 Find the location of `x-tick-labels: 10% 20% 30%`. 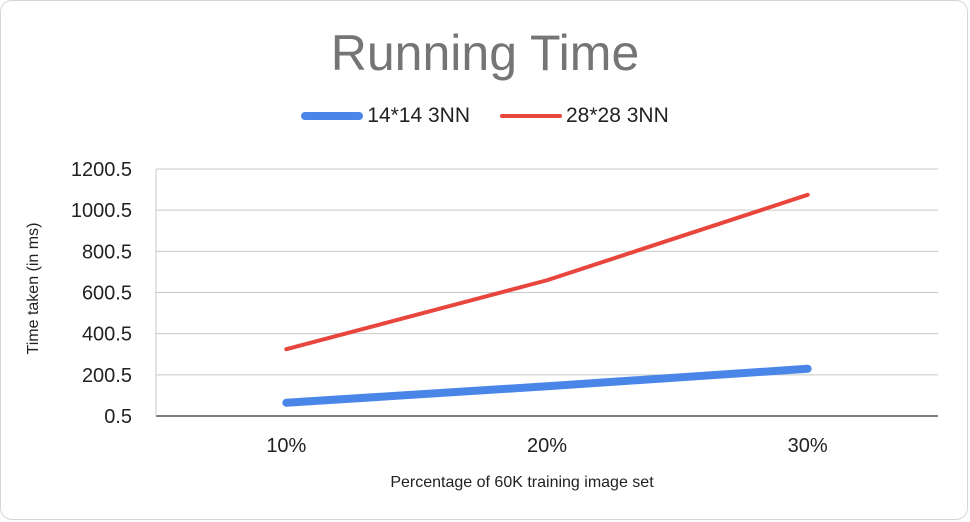

x-tick-labels: 10% 20% 30% is located at coordinates (547, 446).